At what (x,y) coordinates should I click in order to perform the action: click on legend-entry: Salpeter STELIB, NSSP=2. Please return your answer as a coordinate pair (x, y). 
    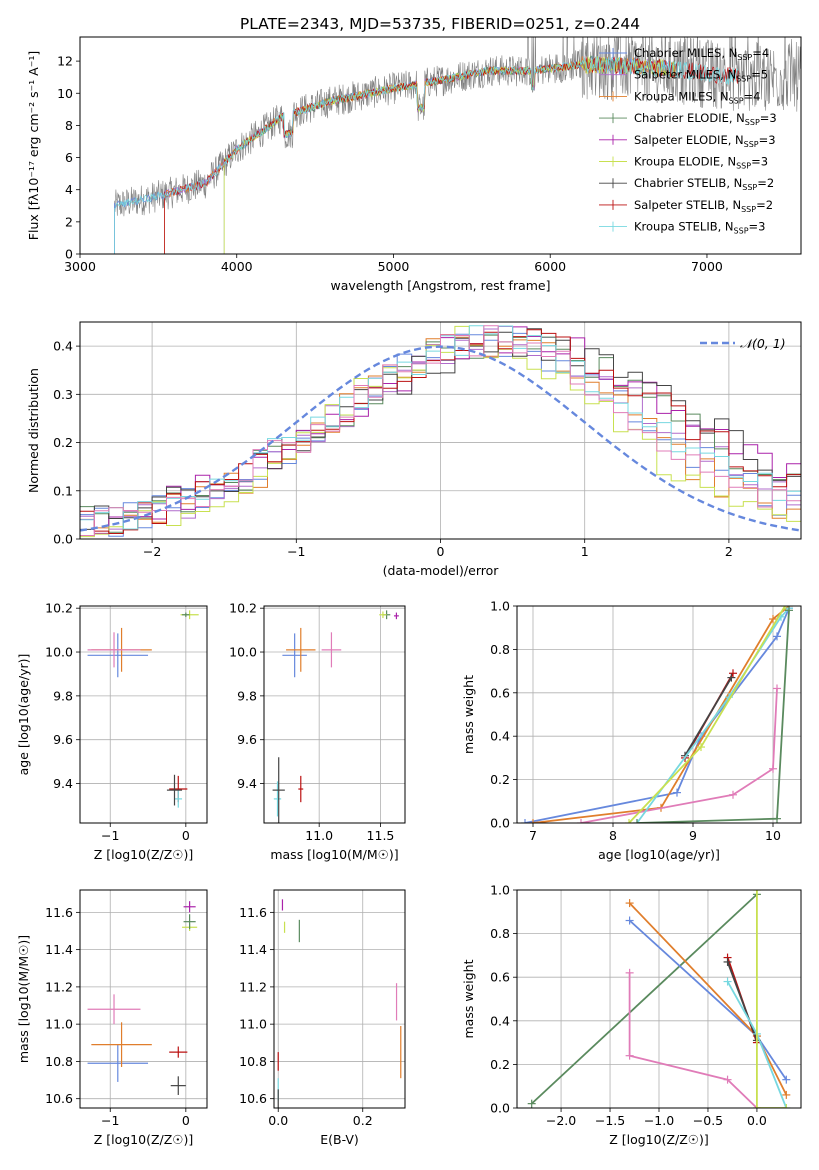
    Looking at the image, I should click on (703, 206).